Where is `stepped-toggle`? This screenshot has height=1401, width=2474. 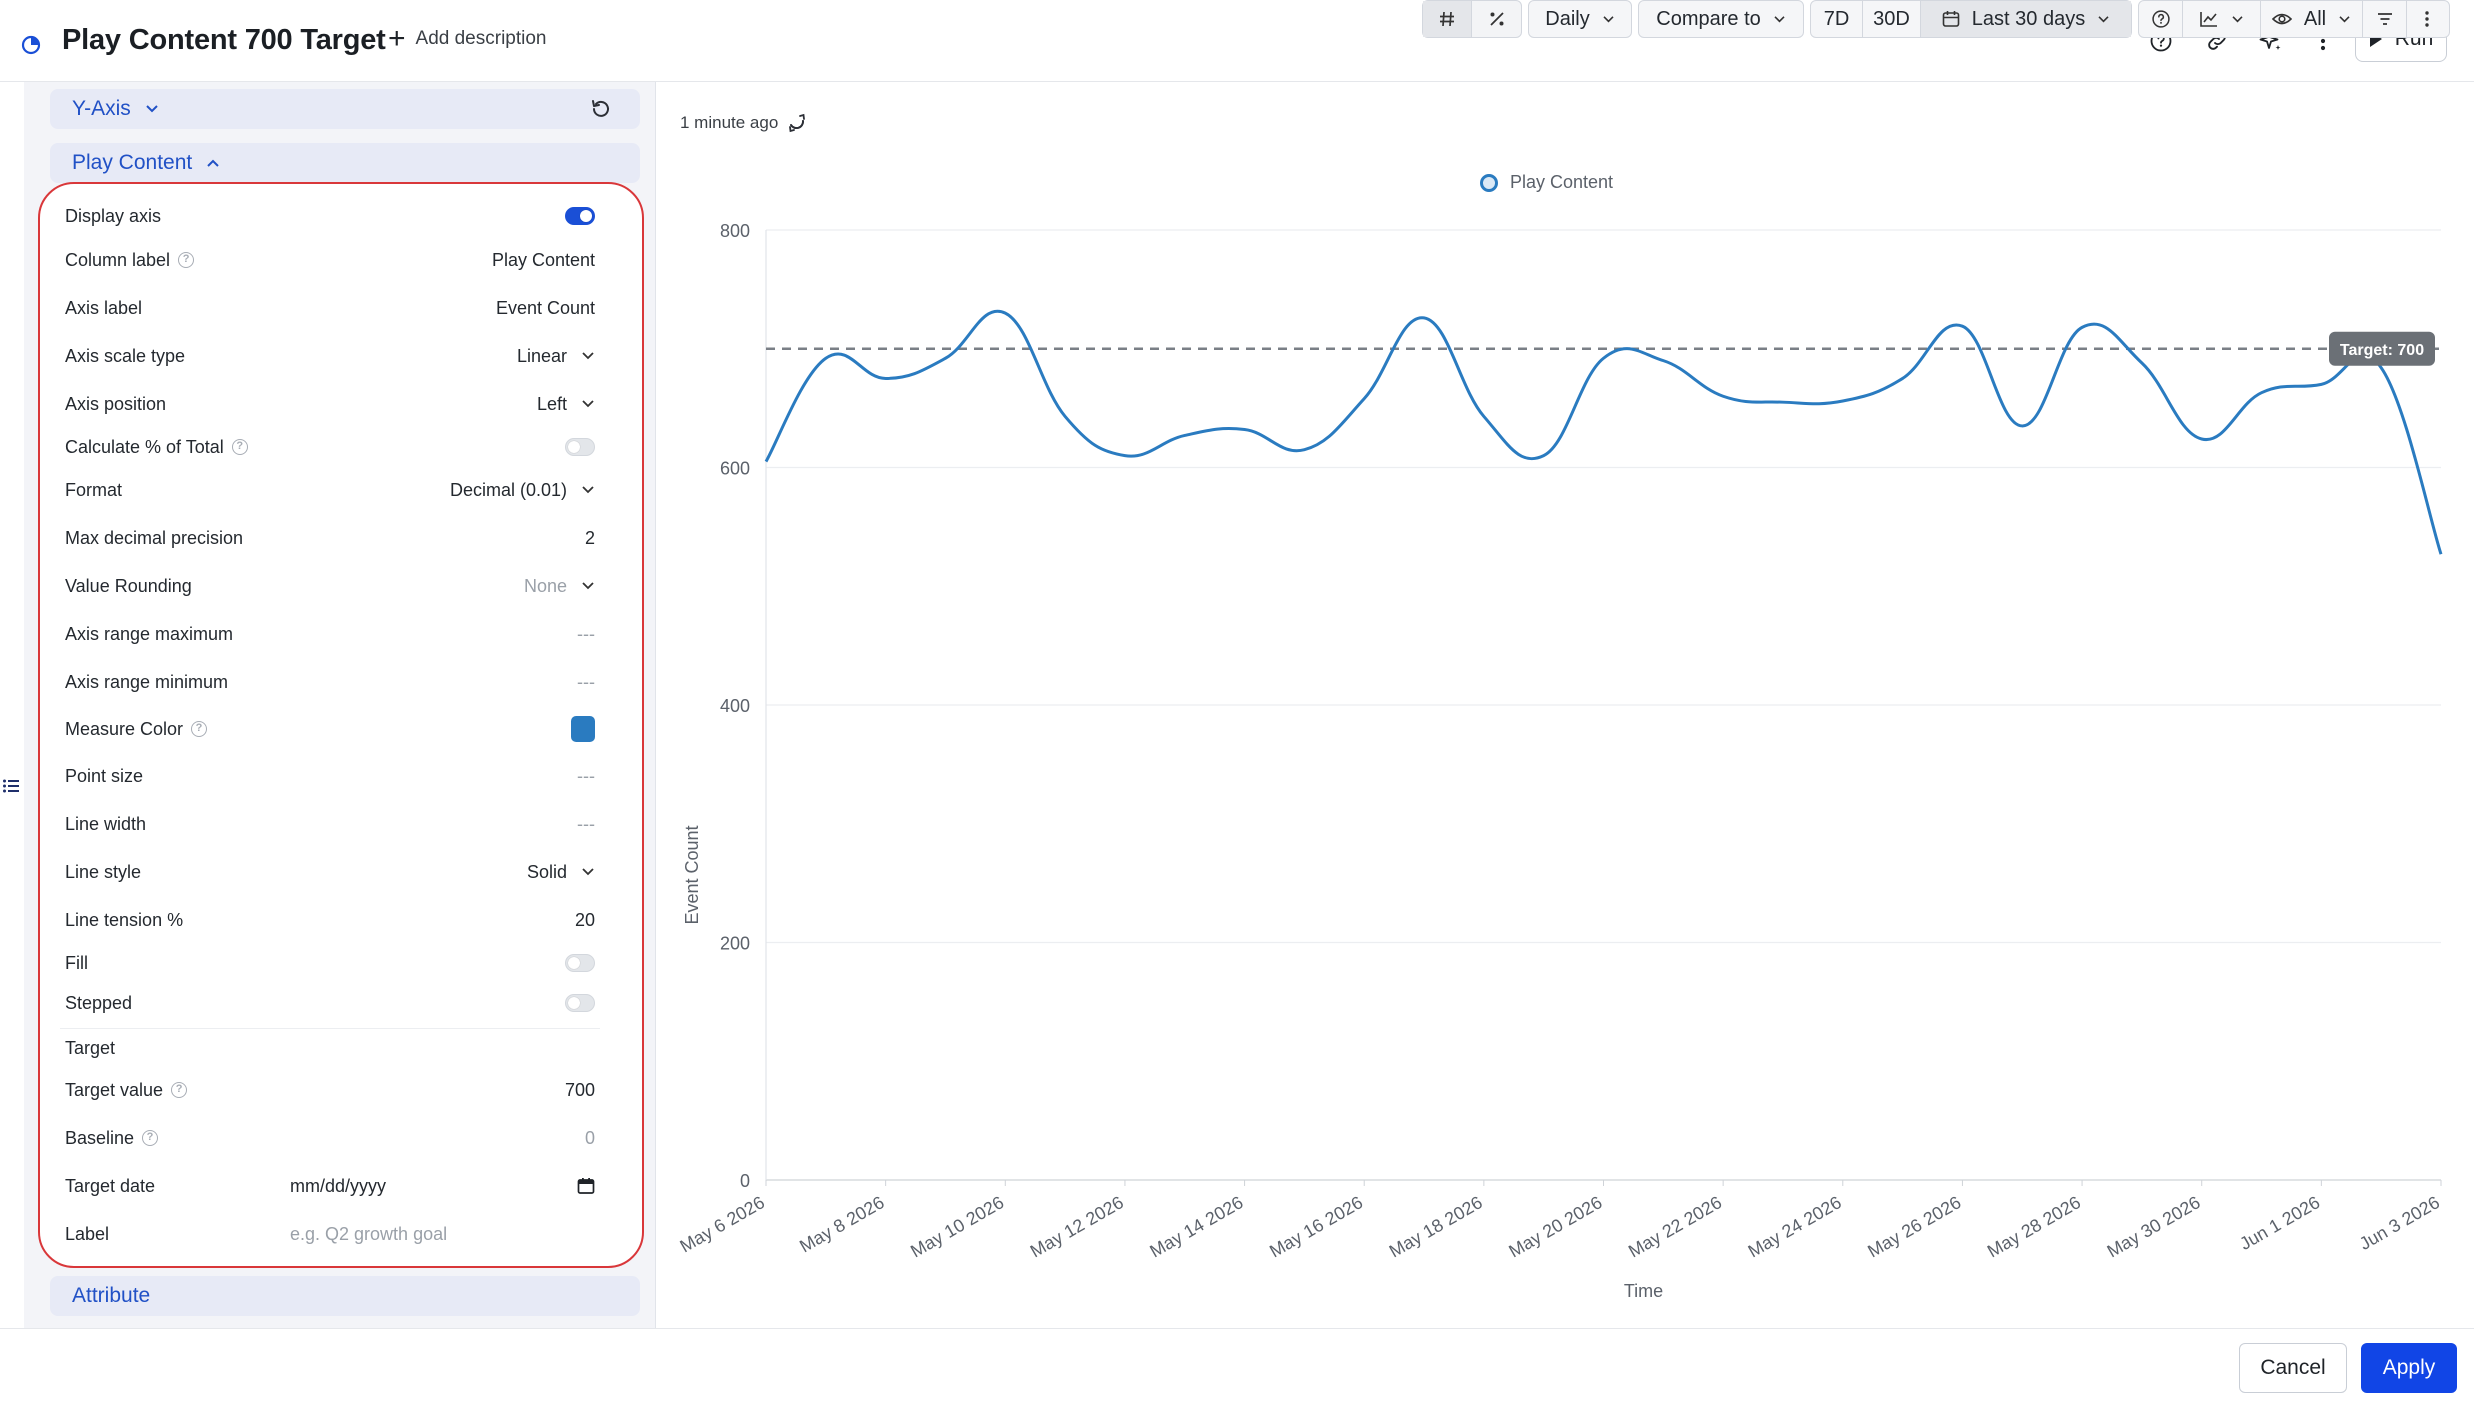
stepped-toggle is located at coordinates (580, 1003).